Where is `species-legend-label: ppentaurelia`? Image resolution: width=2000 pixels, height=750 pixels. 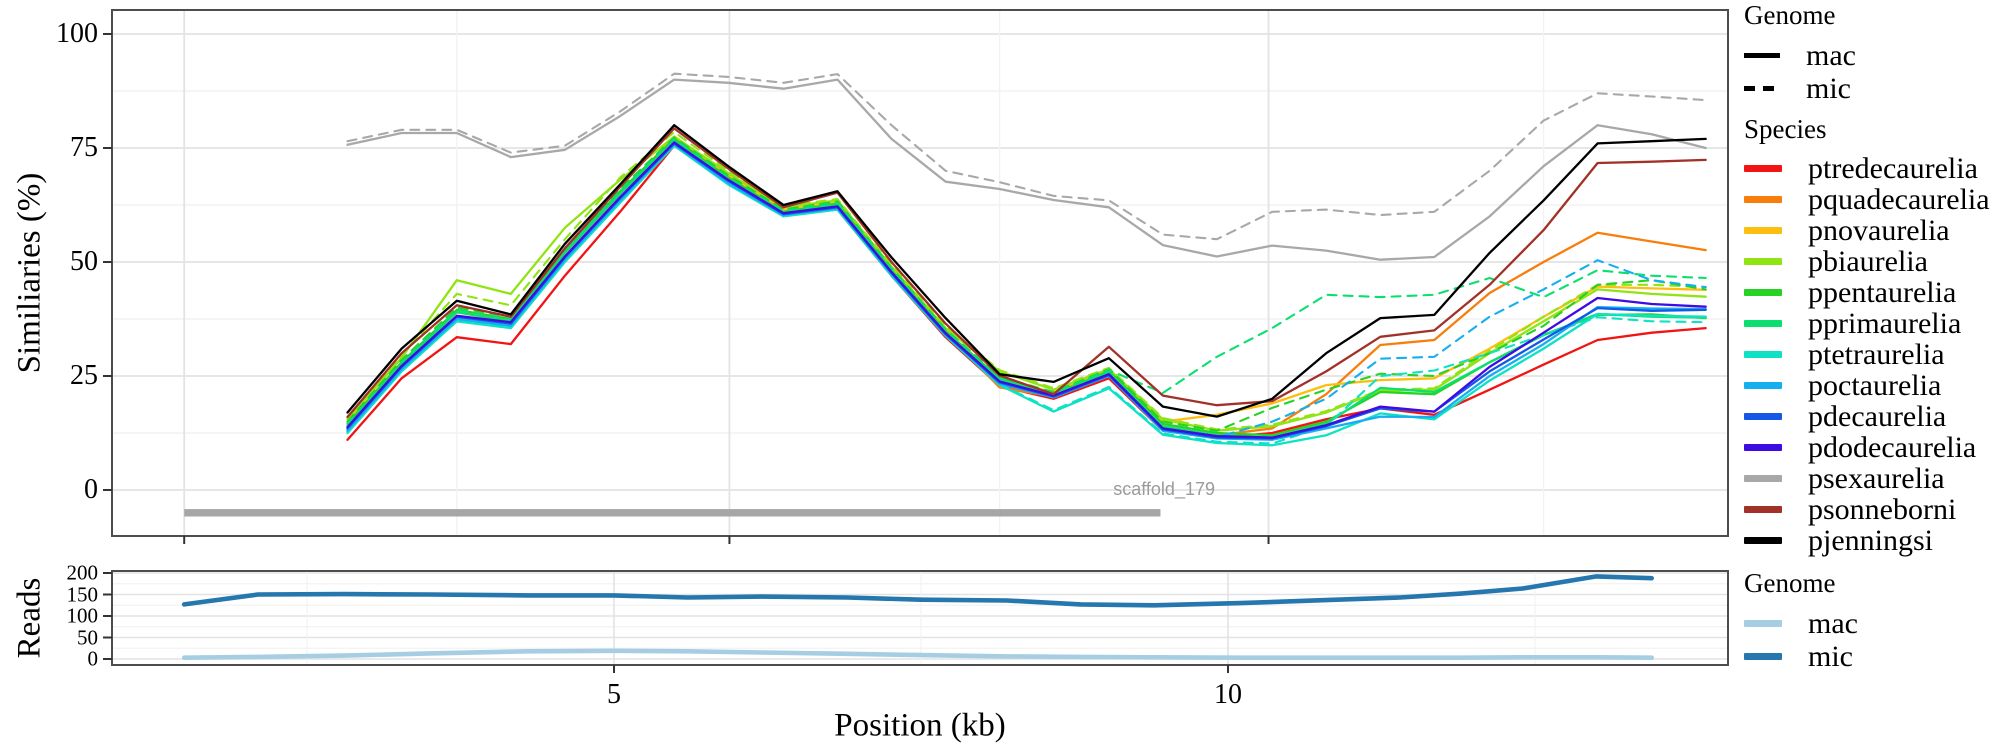 species-legend-label: ppentaurelia is located at coordinates (1882, 292).